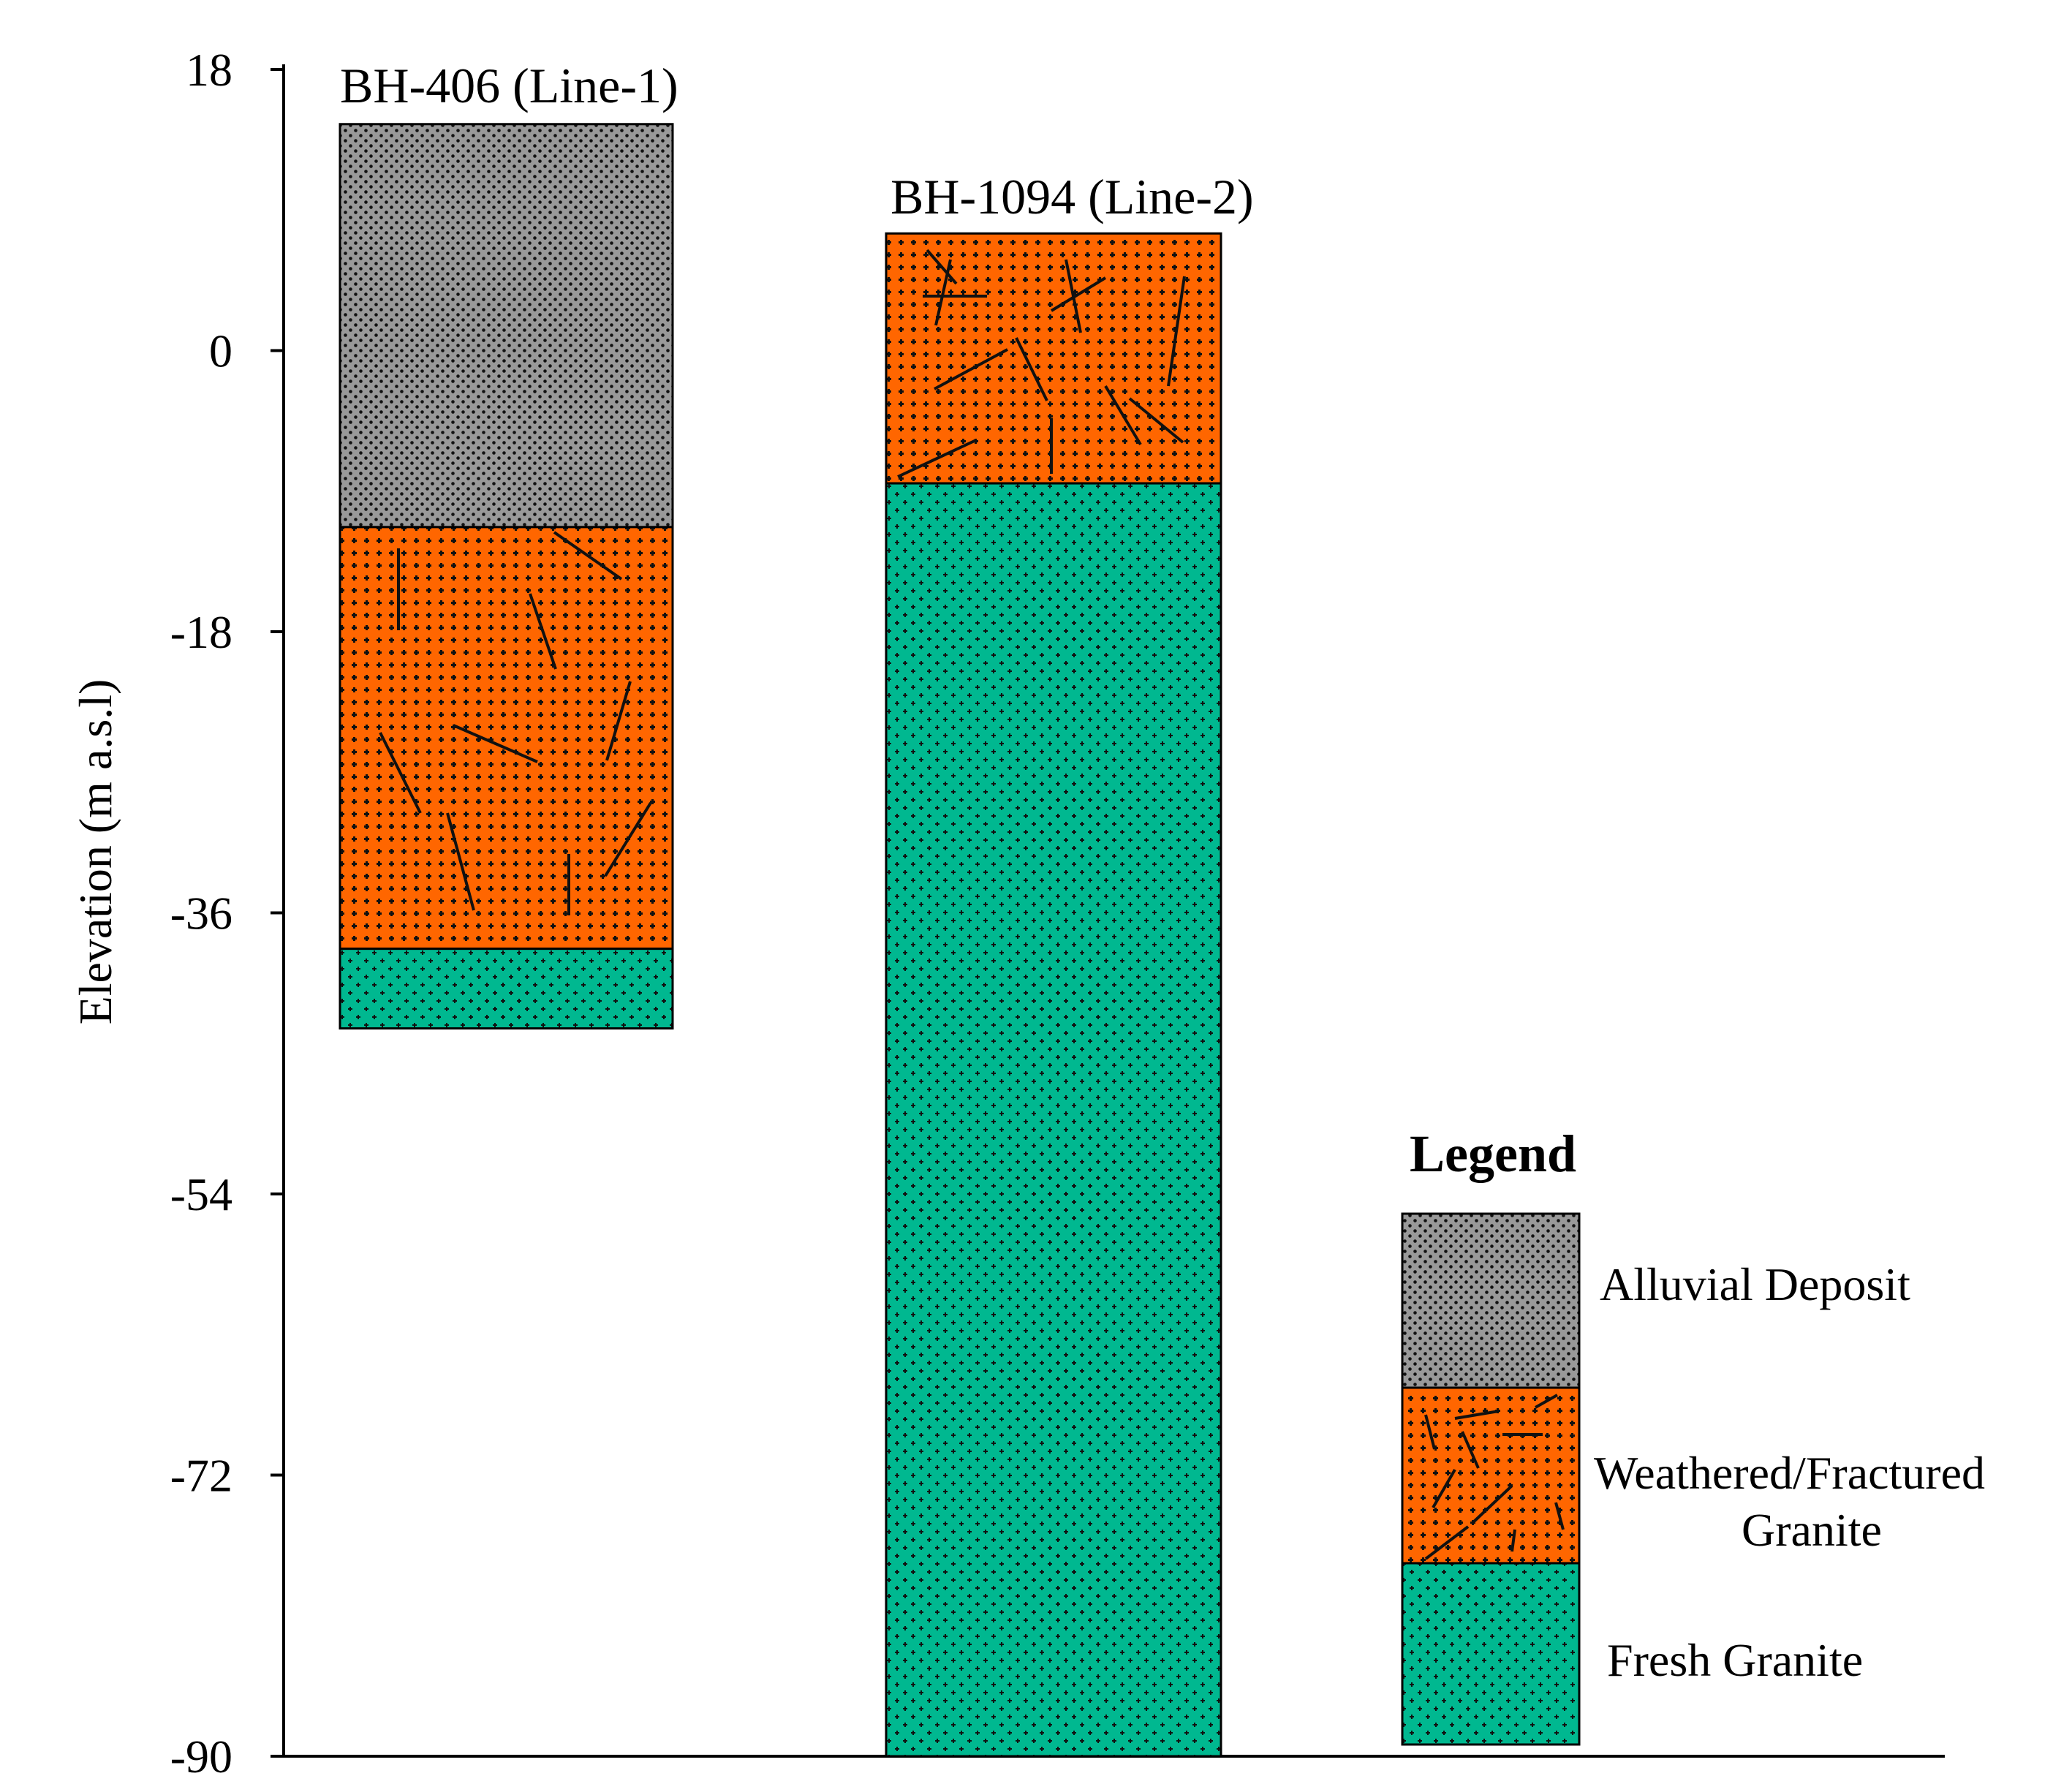 This screenshot has height=1784, width=2072. I want to click on legend-label-weathered-line1: Weathered/Fractured, so click(1790, 1473).